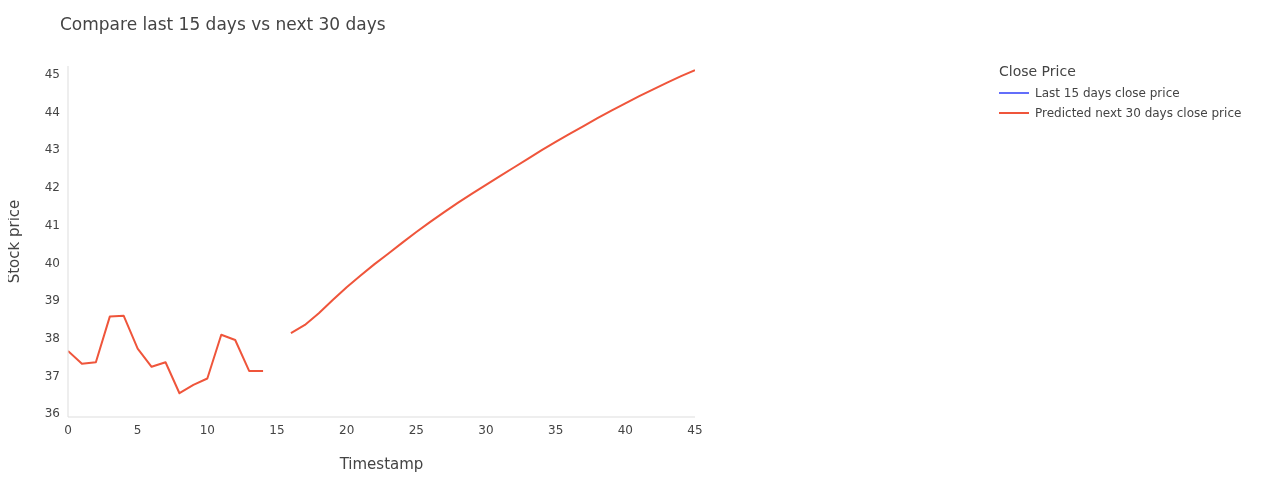 The image size is (1283, 495). Describe the element at coordinates (416, 429) in the screenshot. I see `x-tick-label: 25` at that location.